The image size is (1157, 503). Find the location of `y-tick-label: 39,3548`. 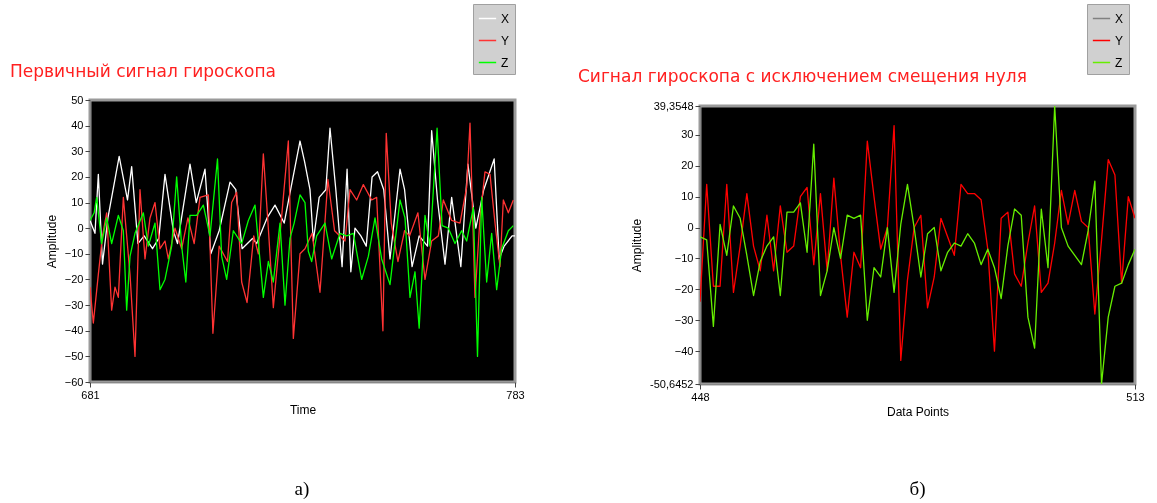

y-tick-label: 39,3548 is located at coordinates (673, 105).